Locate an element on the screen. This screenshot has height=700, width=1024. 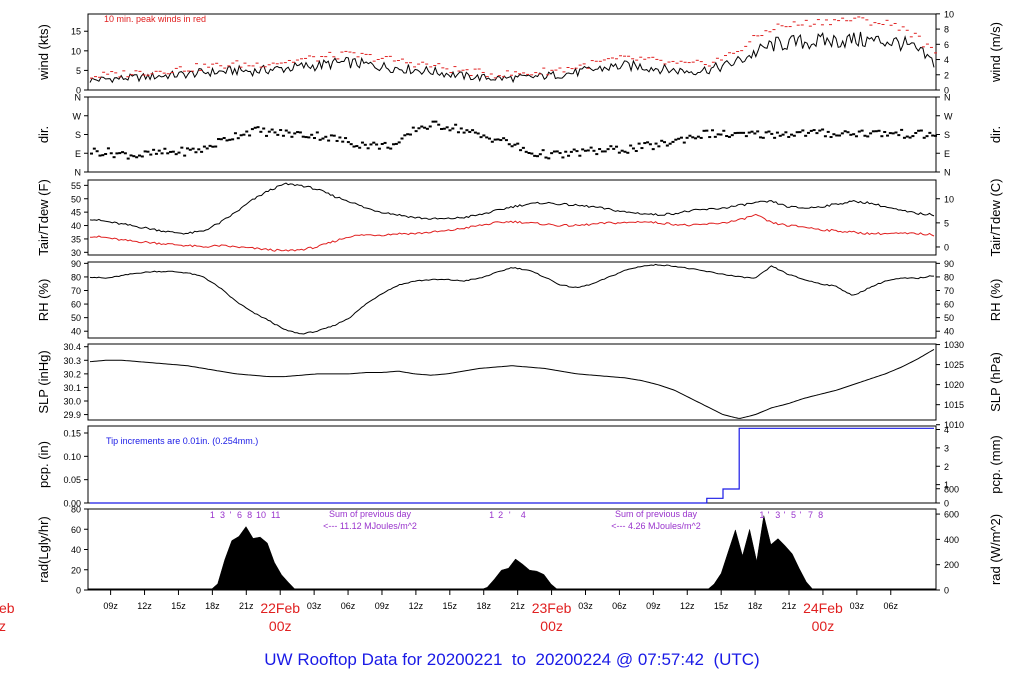
x-tick-label: 18z is located at coordinates (483, 606).